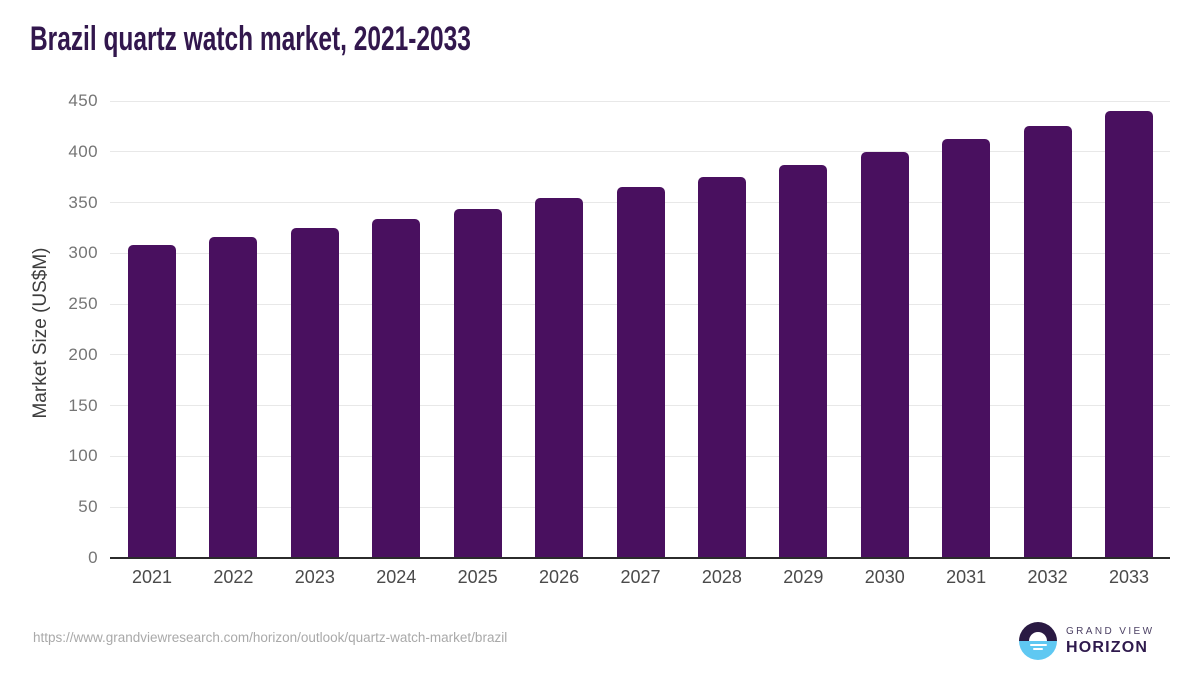 Image resolution: width=1200 pixels, height=675 pixels. I want to click on y-tick-150: 150, so click(83, 405).